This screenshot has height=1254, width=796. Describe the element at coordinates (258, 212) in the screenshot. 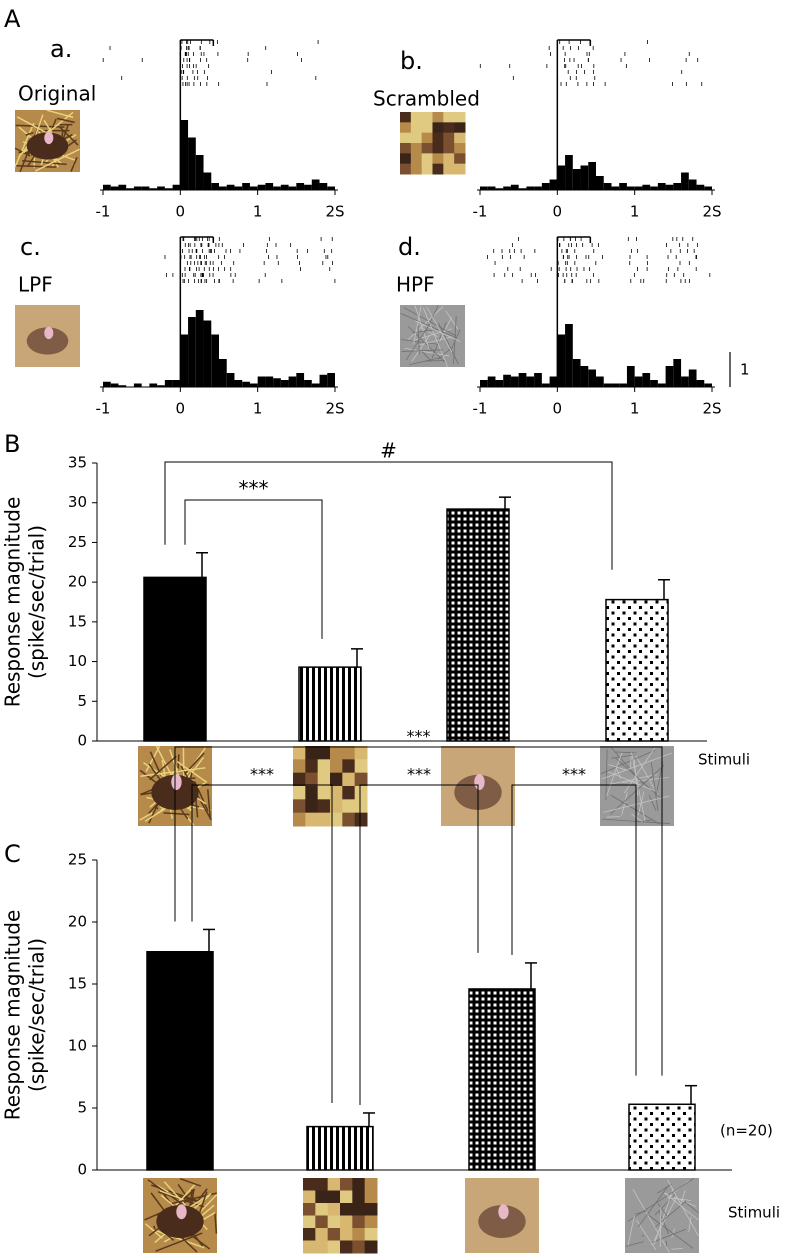

I see `x-tick-label: 1` at that location.